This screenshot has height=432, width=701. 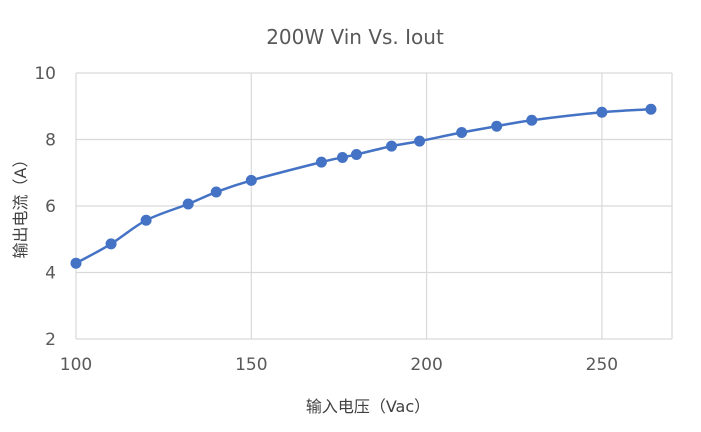 I want to click on y-tick-label: 6, so click(x=50, y=207).